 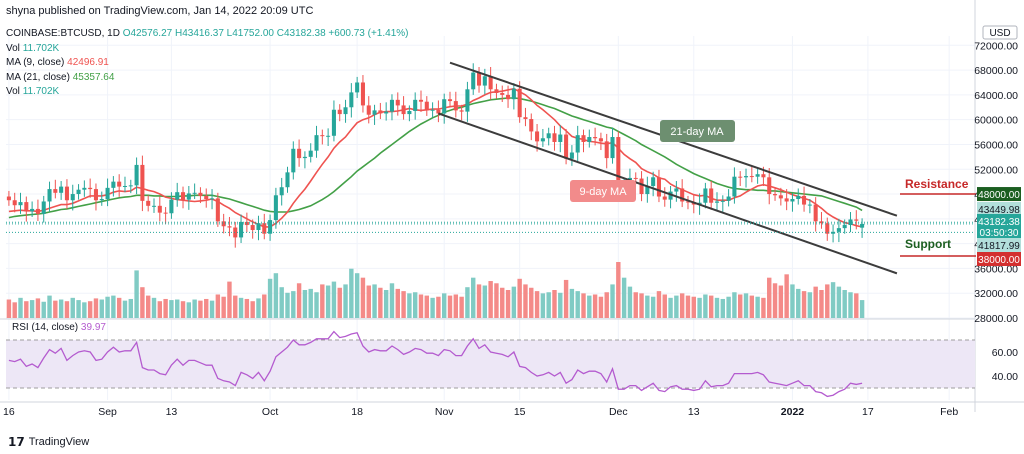 What do you see at coordinates (38, 77) in the screenshot?
I see `ma21-label: MA (21, close)` at bounding box center [38, 77].